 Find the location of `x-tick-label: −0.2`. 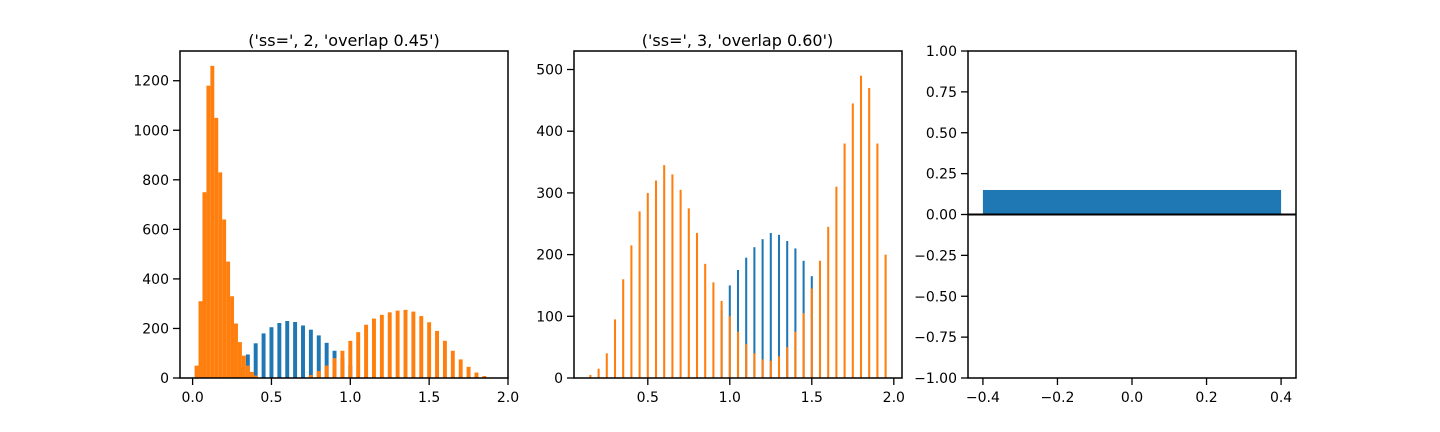

x-tick-label: −0.2 is located at coordinates (1057, 398).